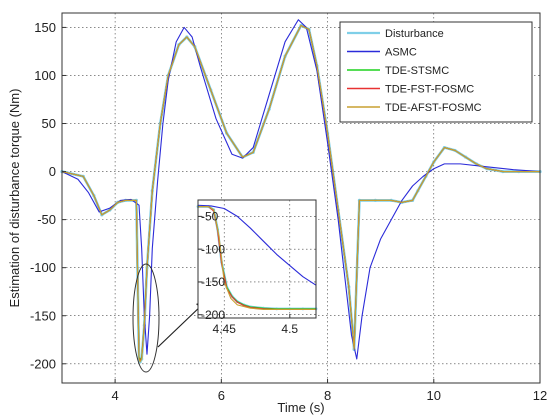 This screenshot has width=550, height=419. Describe the element at coordinates (429, 90) in the screenshot. I see `legend-label: TDE-FST-FOSMC` at that location.